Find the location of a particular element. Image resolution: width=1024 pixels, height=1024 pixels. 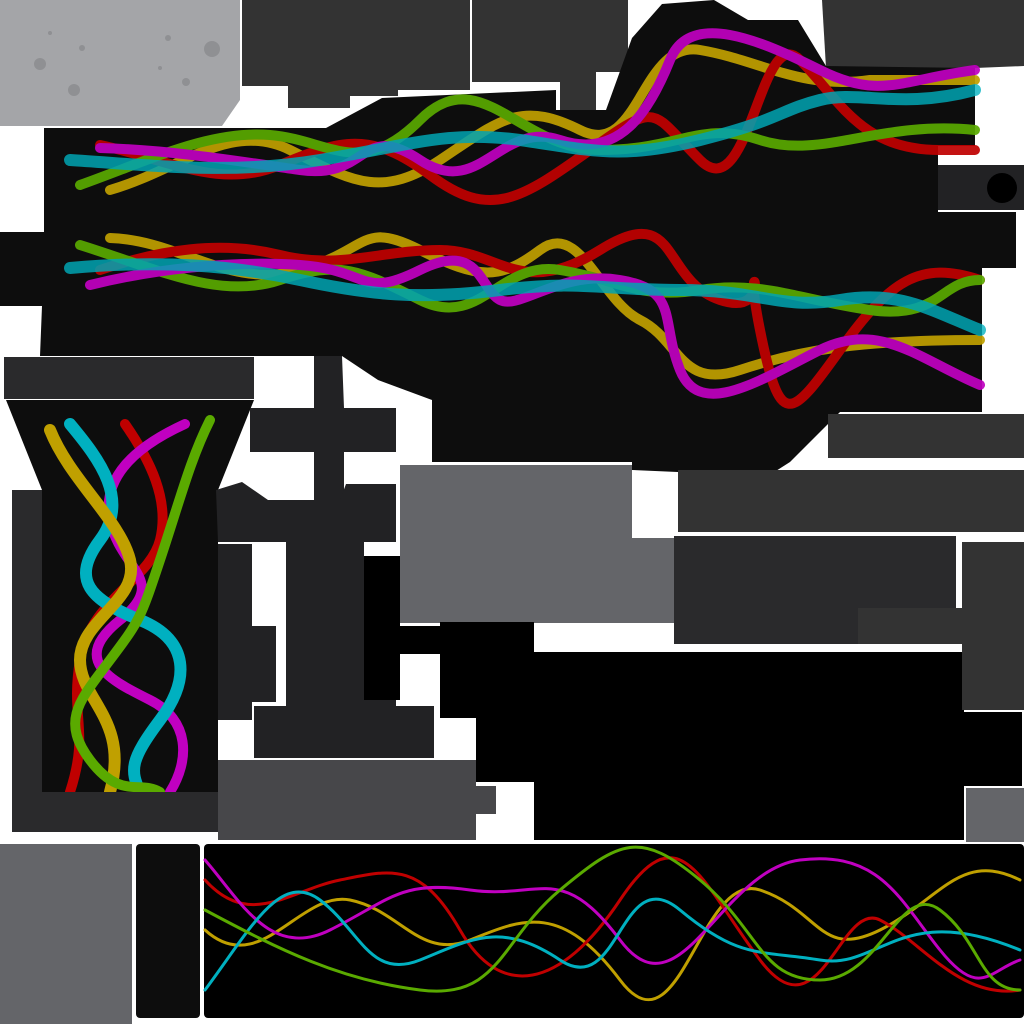

trigger-guard is located at coordinates (325, 557).